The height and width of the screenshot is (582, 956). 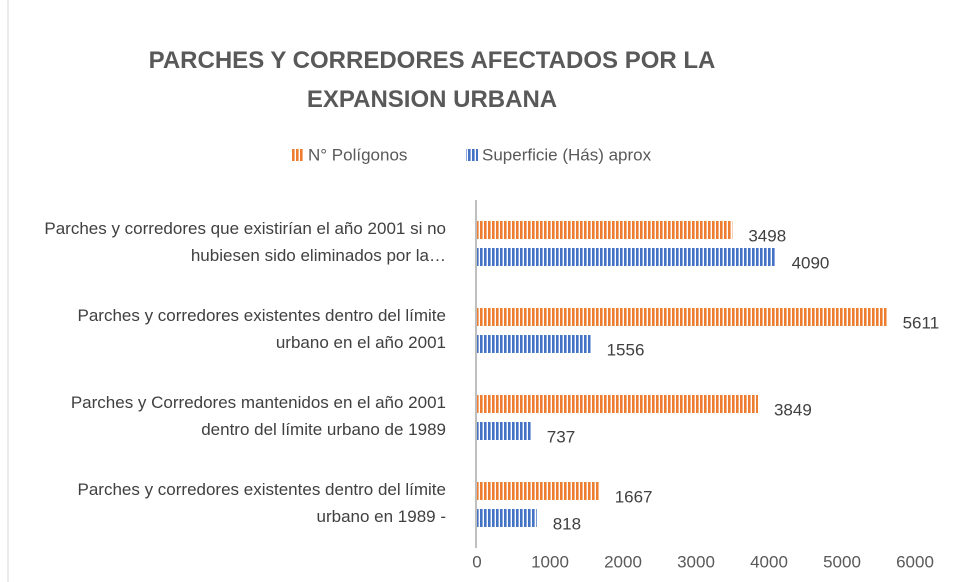 What do you see at coordinates (567, 154) in the screenshot?
I see `legend-label: Superficie (Hás) aprox` at bounding box center [567, 154].